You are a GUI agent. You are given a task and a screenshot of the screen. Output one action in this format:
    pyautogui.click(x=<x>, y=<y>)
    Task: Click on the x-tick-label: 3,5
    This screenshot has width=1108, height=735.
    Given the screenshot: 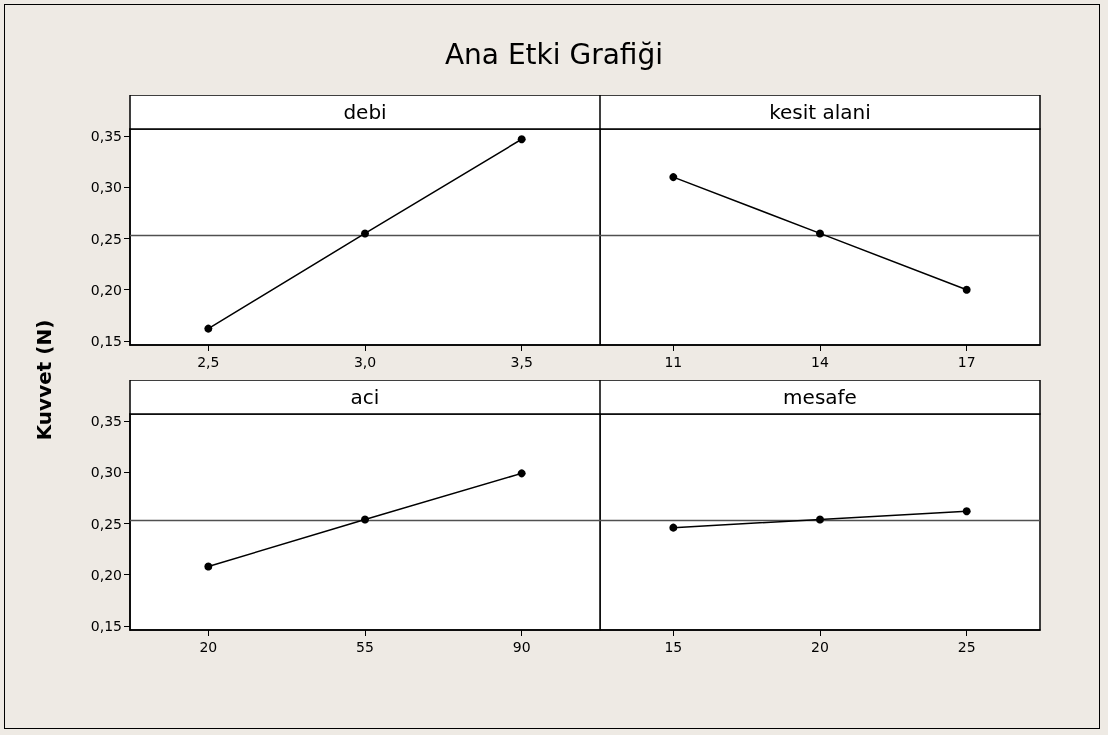 What is the action you would take?
    pyautogui.click(x=521, y=362)
    